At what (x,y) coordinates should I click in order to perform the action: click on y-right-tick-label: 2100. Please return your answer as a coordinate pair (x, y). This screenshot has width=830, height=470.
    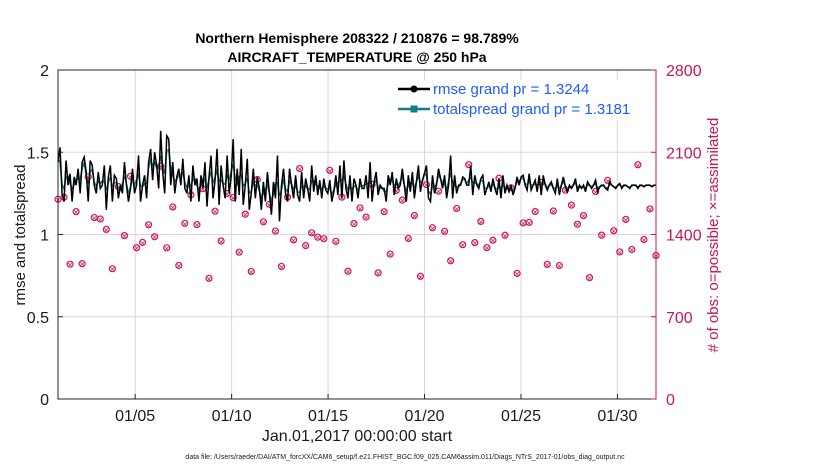
    Looking at the image, I should click on (684, 153).